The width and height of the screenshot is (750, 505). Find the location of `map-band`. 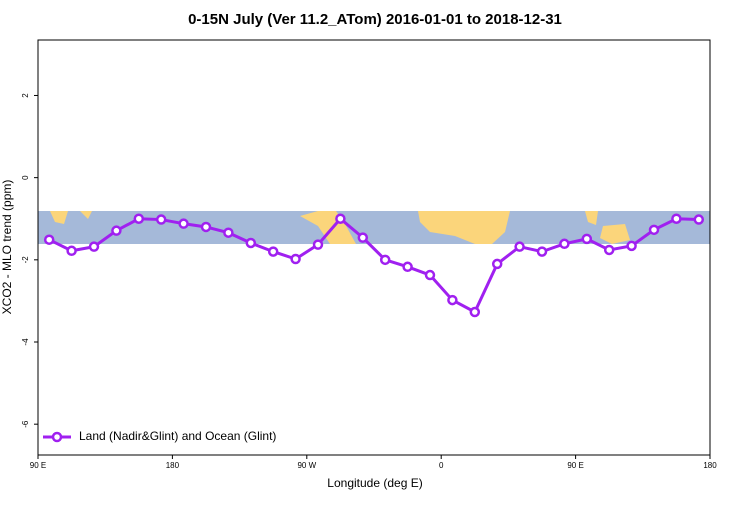

map-band is located at coordinates (374, 227).